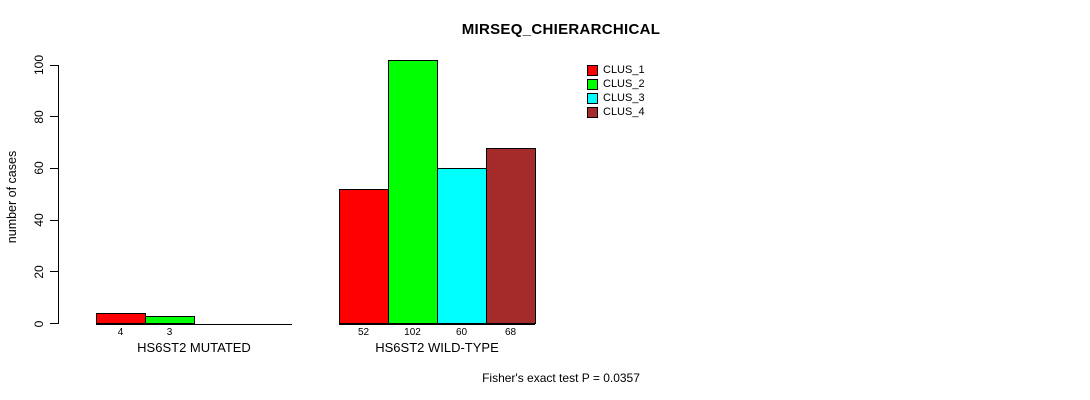 The height and width of the screenshot is (400, 1090). Describe the element at coordinates (194, 347) in the screenshot. I see `x-axis-group-label: HS6ST2 MUTATED` at that location.